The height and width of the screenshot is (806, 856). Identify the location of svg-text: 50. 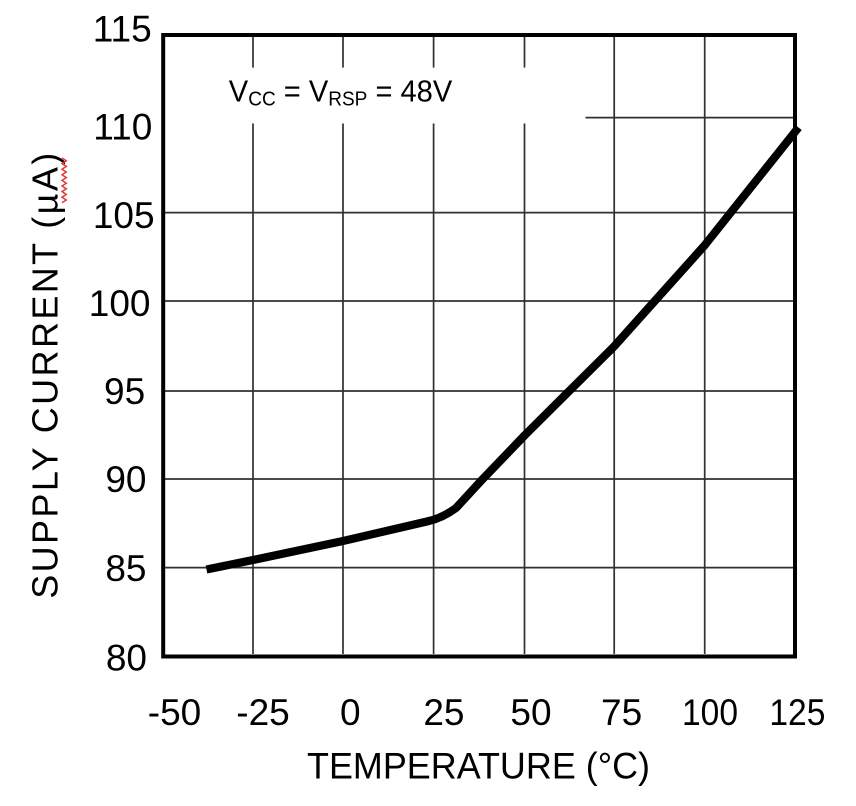
(530, 712).